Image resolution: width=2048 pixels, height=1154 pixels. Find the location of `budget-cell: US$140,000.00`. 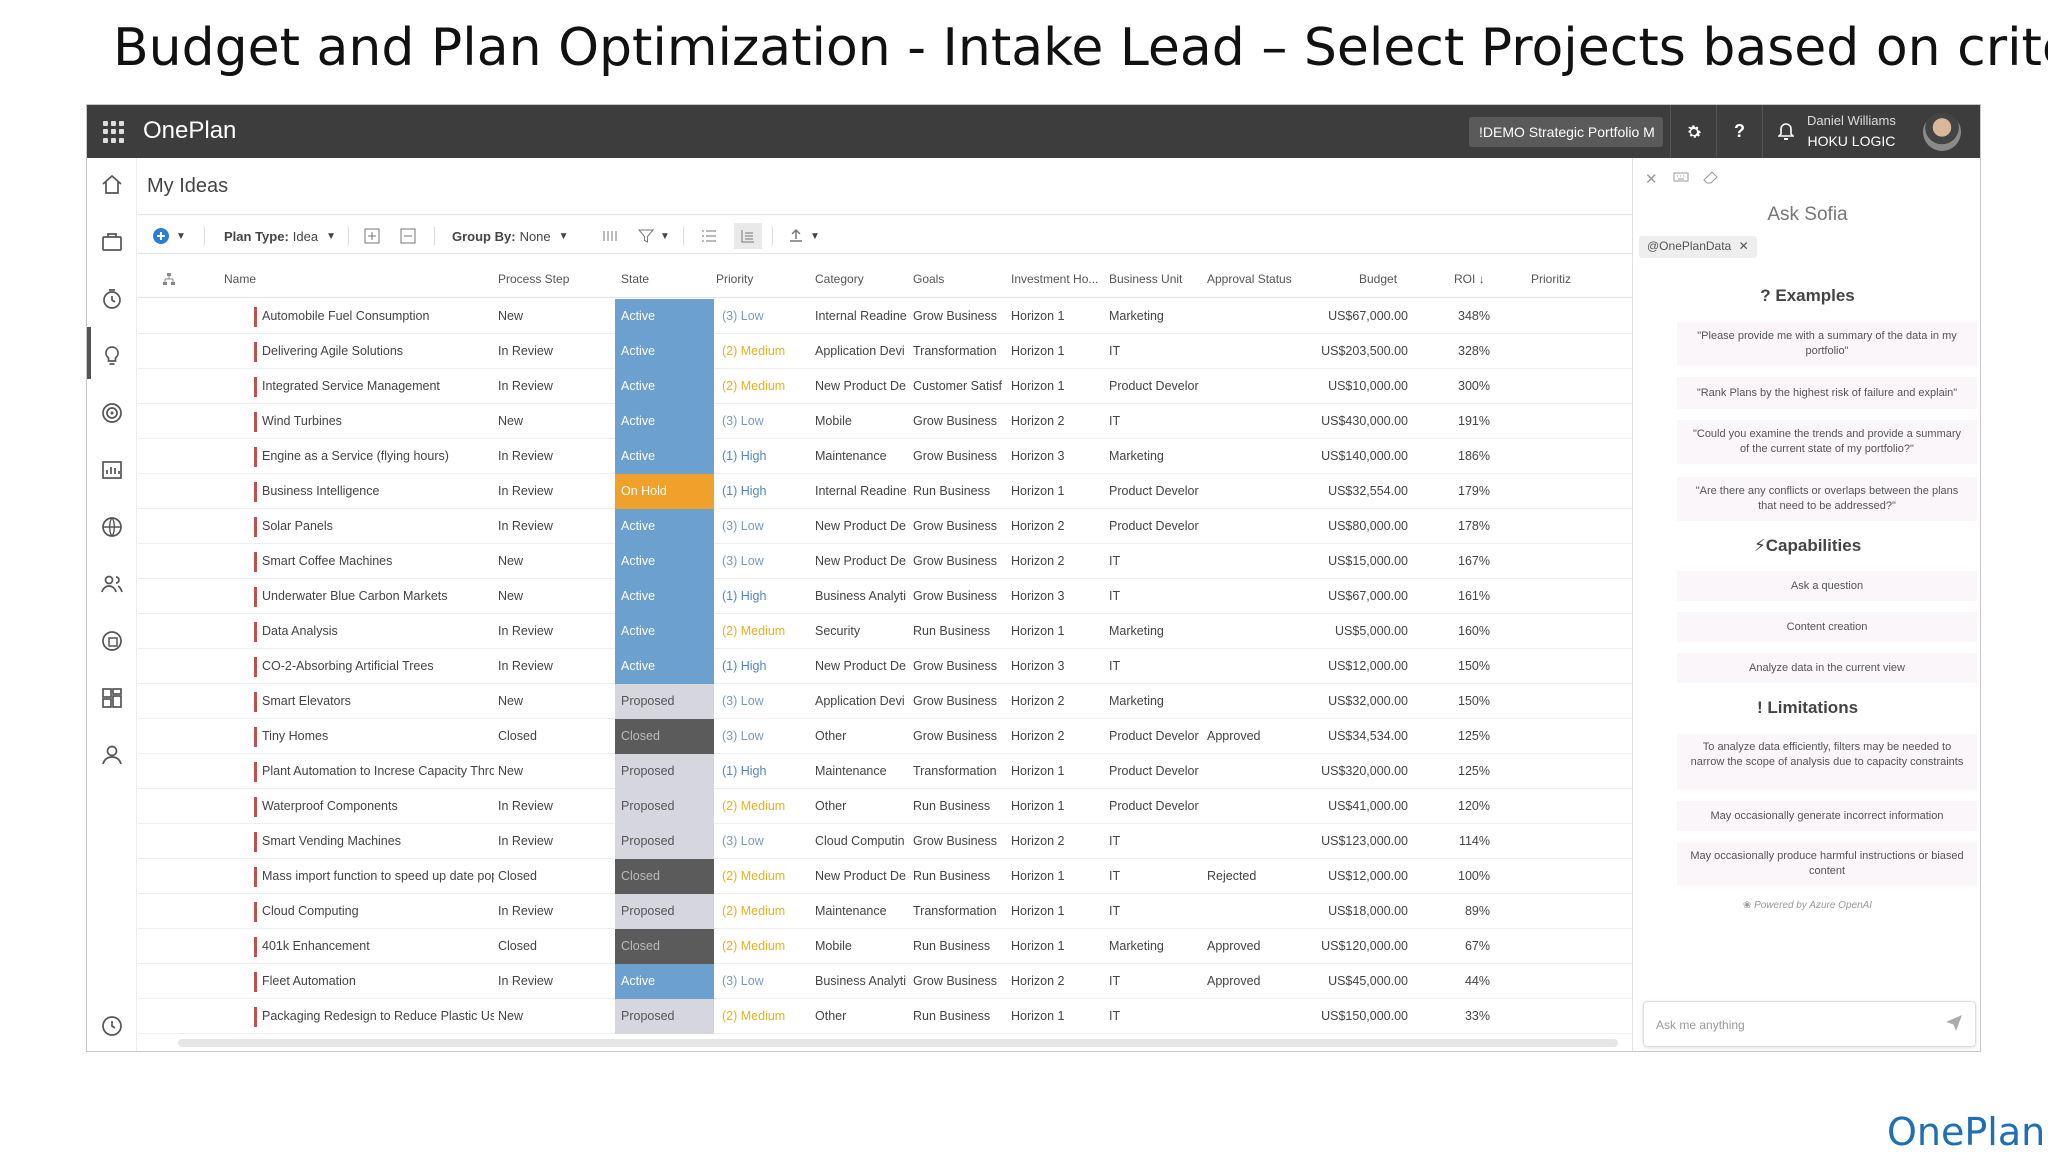

budget-cell: US$140,000.00 is located at coordinates (1364, 456).